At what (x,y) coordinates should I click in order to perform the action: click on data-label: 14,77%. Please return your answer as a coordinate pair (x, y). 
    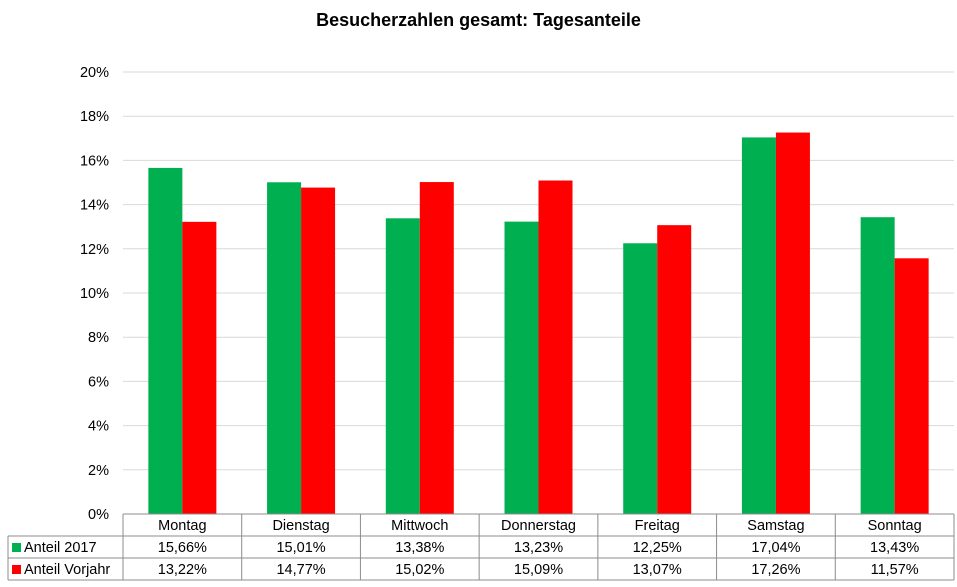
    Looking at the image, I should click on (300, 570).